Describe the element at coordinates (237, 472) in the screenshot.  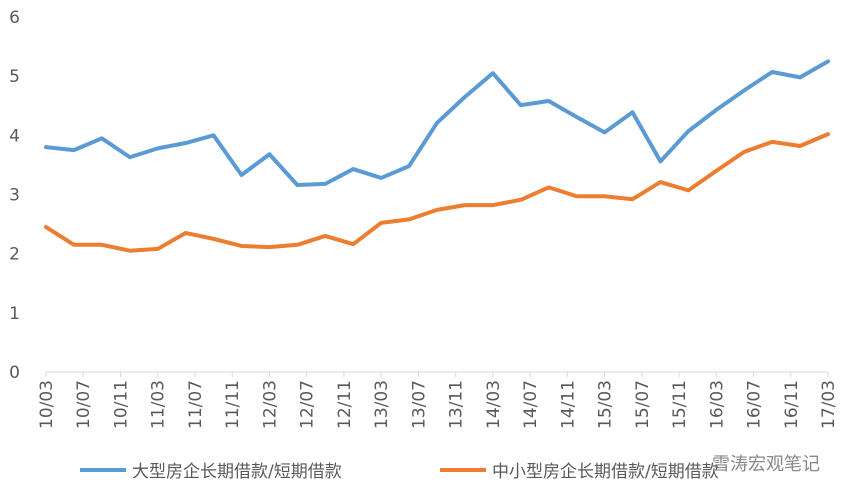
I see `legend-label: 大型房企长期借款/短期借款` at that location.